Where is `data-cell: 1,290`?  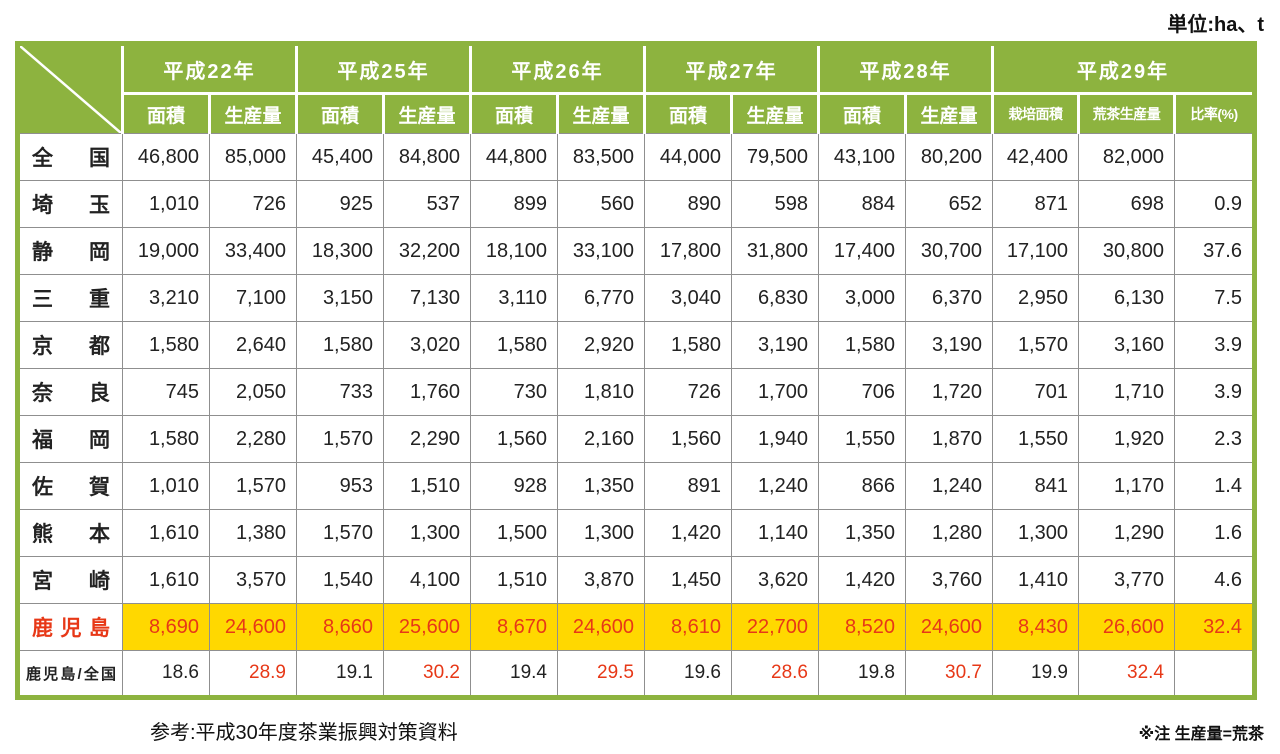
data-cell: 1,290 is located at coordinates (1126, 533).